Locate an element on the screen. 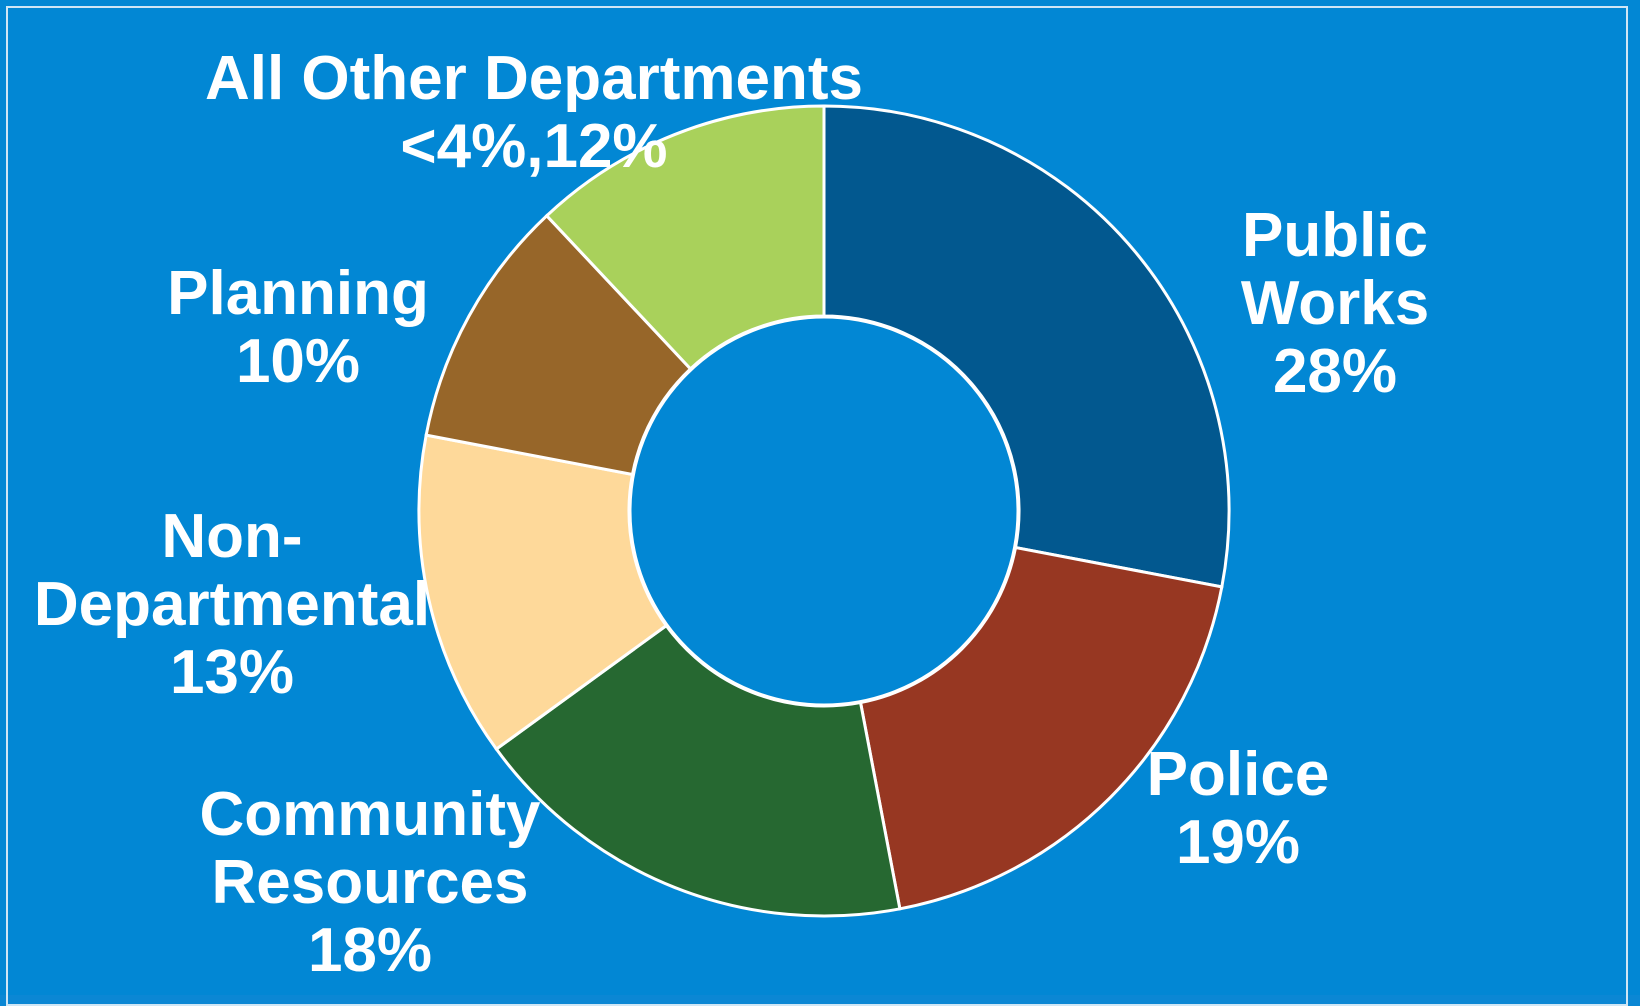 Image resolution: width=1640 pixels, height=1006 pixels. label-public-works: Public Works 28% is located at coordinates (1335, 303).